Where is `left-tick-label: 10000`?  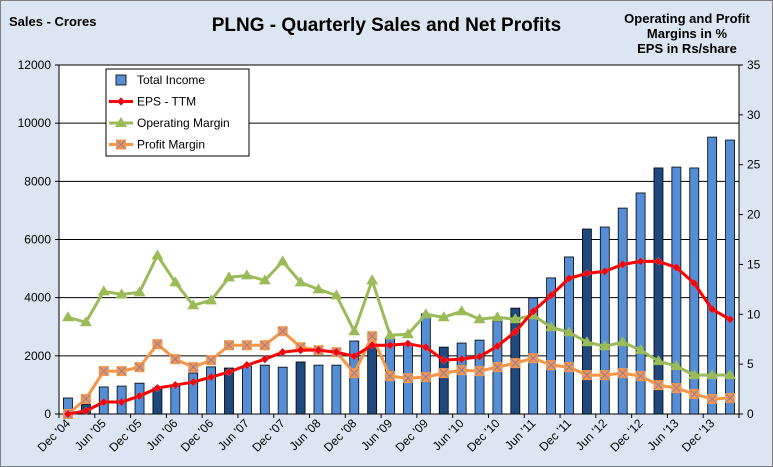
left-tick-label: 10000 is located at coordinates (35, 123).